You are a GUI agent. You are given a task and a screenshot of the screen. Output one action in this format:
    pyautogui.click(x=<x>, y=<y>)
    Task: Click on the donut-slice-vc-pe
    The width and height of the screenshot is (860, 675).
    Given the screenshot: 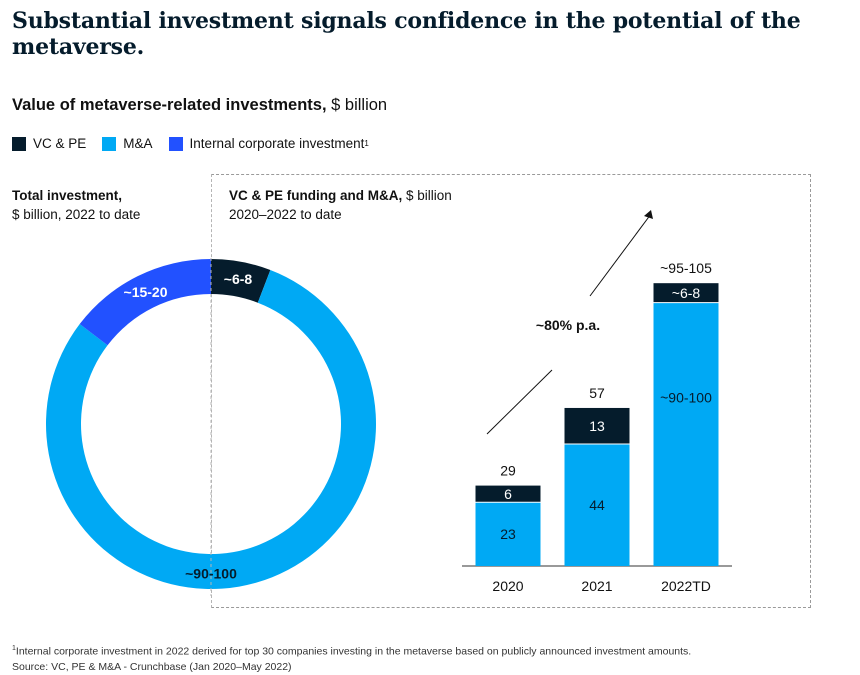 What is the action you would take?
    pyautogui.click(x=241, y=281)
    